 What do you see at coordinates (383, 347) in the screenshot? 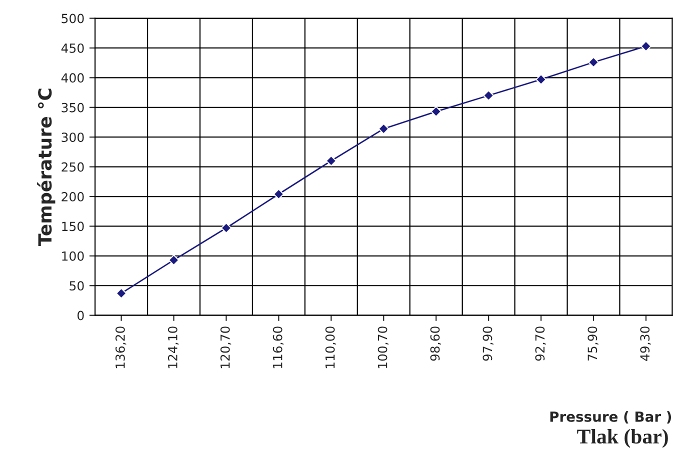
I see `x-tick-label: 100,70` at bounding box center [383, 347].